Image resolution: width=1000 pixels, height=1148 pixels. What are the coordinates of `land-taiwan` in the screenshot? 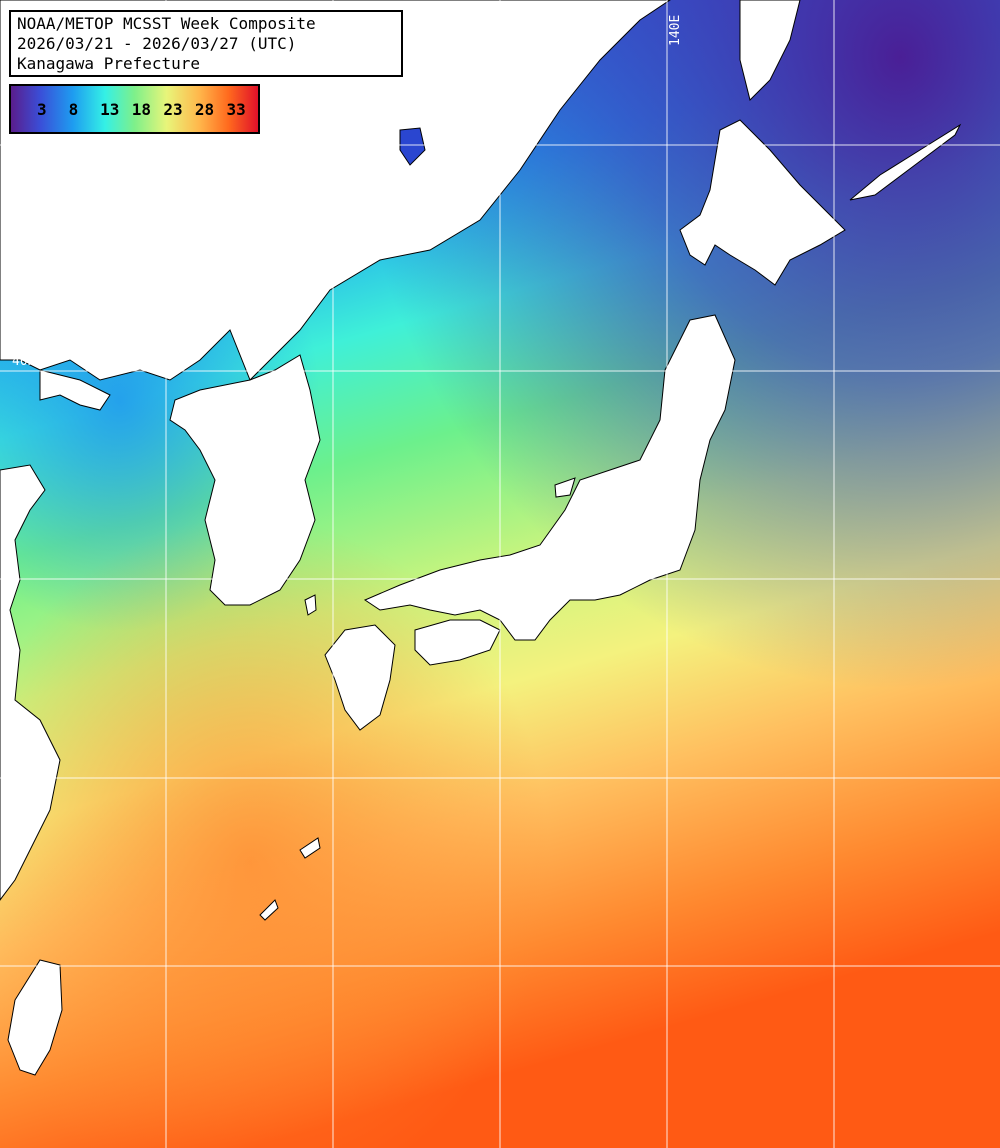 It's located at (35, 1017).